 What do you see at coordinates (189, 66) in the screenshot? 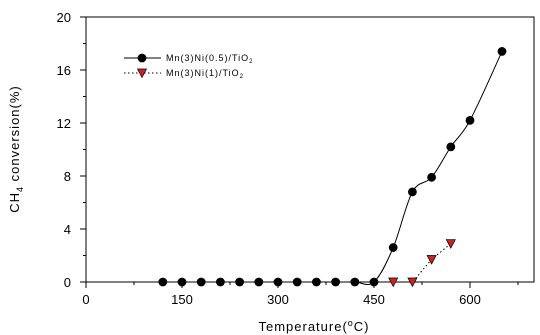
I see `legend: Mn(3)Ni(0.5)/TiO2 Mn(3)Ni(1)/TiO2` at bounding box center [189, 66].